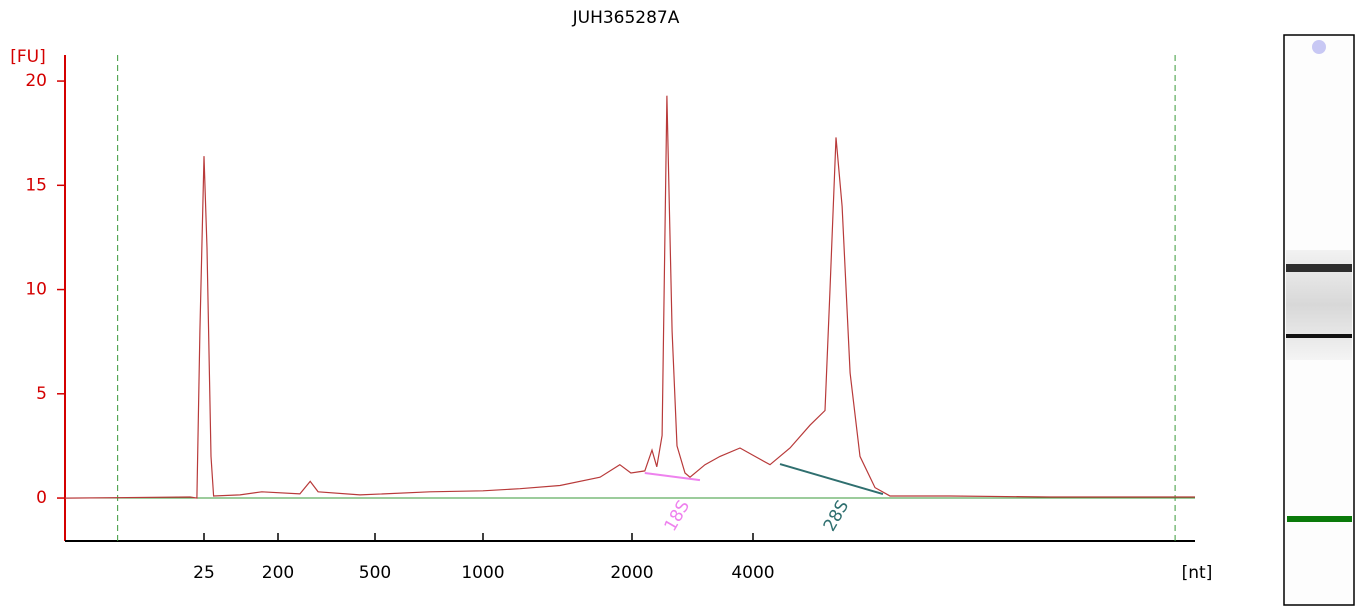 Image resolution: width=1361 pixels, height=609 pixels. Describe the element at coordinates (1319, 320) in the screenshot. I see `gel-lane` at that location.